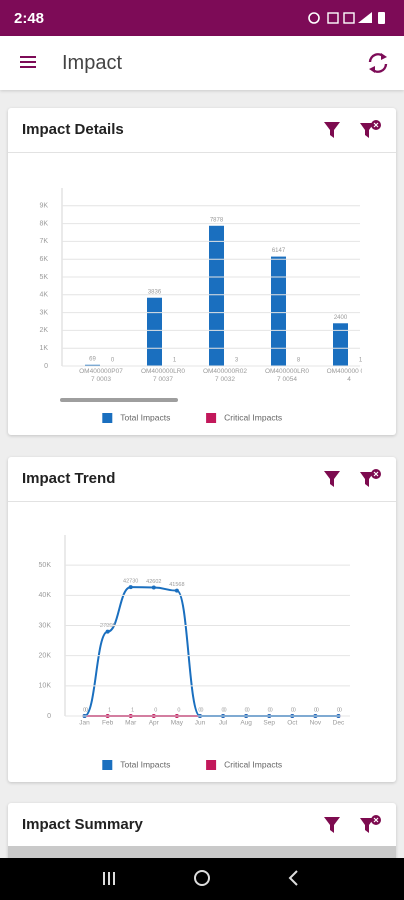 The width and height of the screenshot is (404, 900). Describe the element at coordinates (202, 130) in the screenshot. I see `card-header: Impact Details` at that location.